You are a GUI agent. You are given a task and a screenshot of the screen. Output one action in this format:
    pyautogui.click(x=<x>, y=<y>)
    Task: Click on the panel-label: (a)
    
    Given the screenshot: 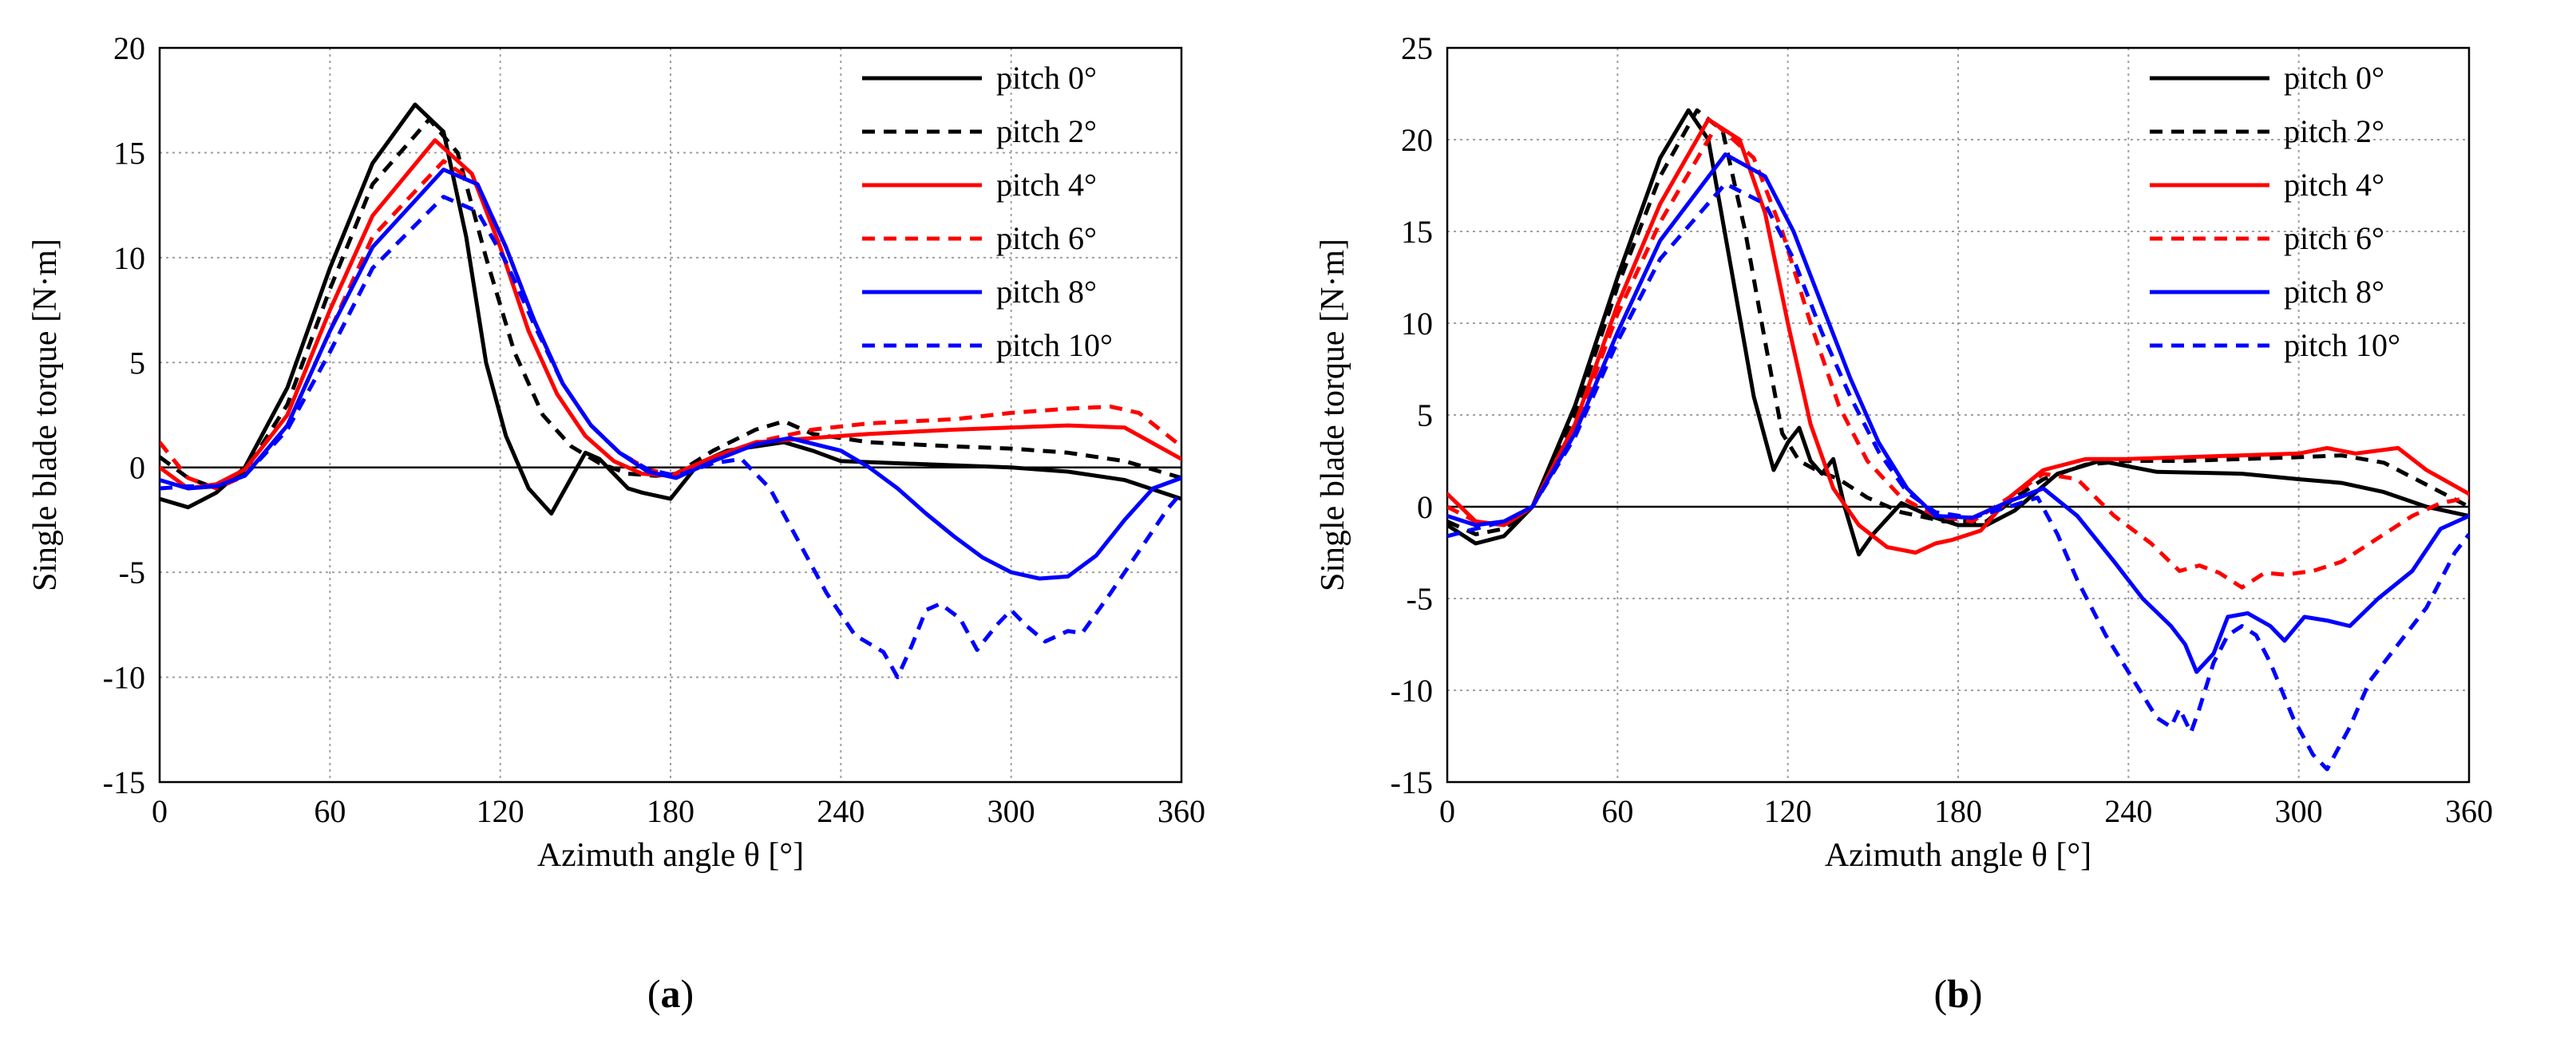 What is the action you would take?
    pyautogui.click(x=670, y=993)
    